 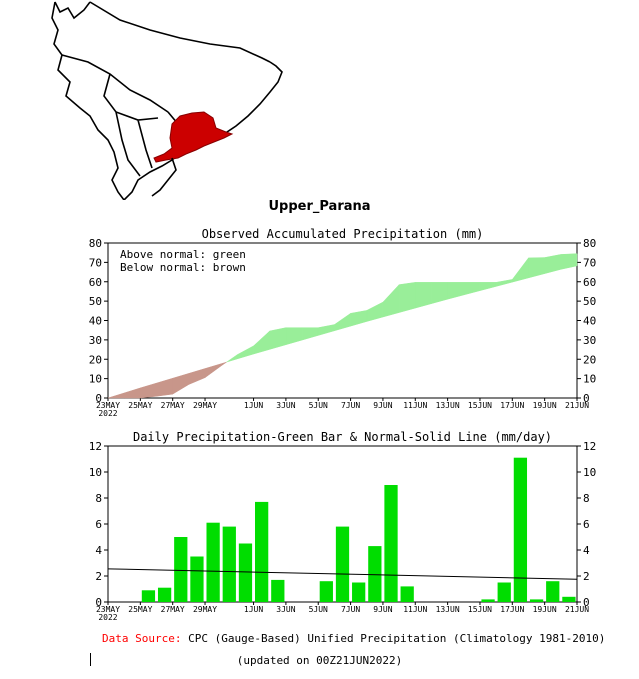 I want to click on y-tick-label-right: 60, so click(x=589, y=282).